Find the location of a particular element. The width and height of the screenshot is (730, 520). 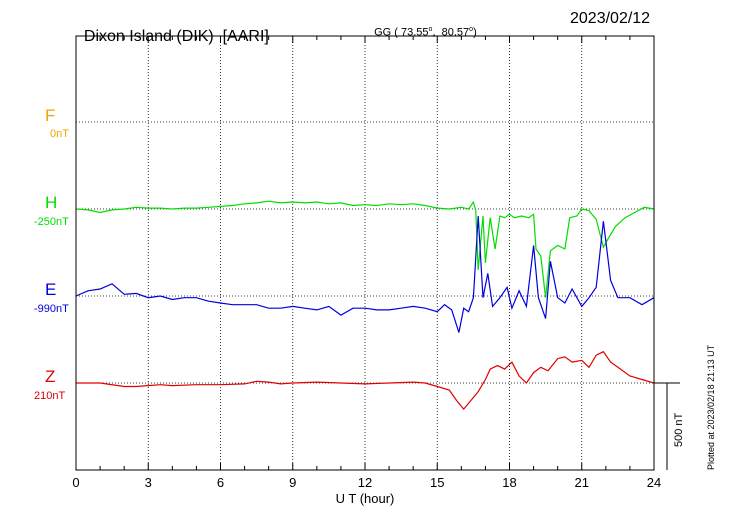

series-line-z is located at coordinates (365, 380).